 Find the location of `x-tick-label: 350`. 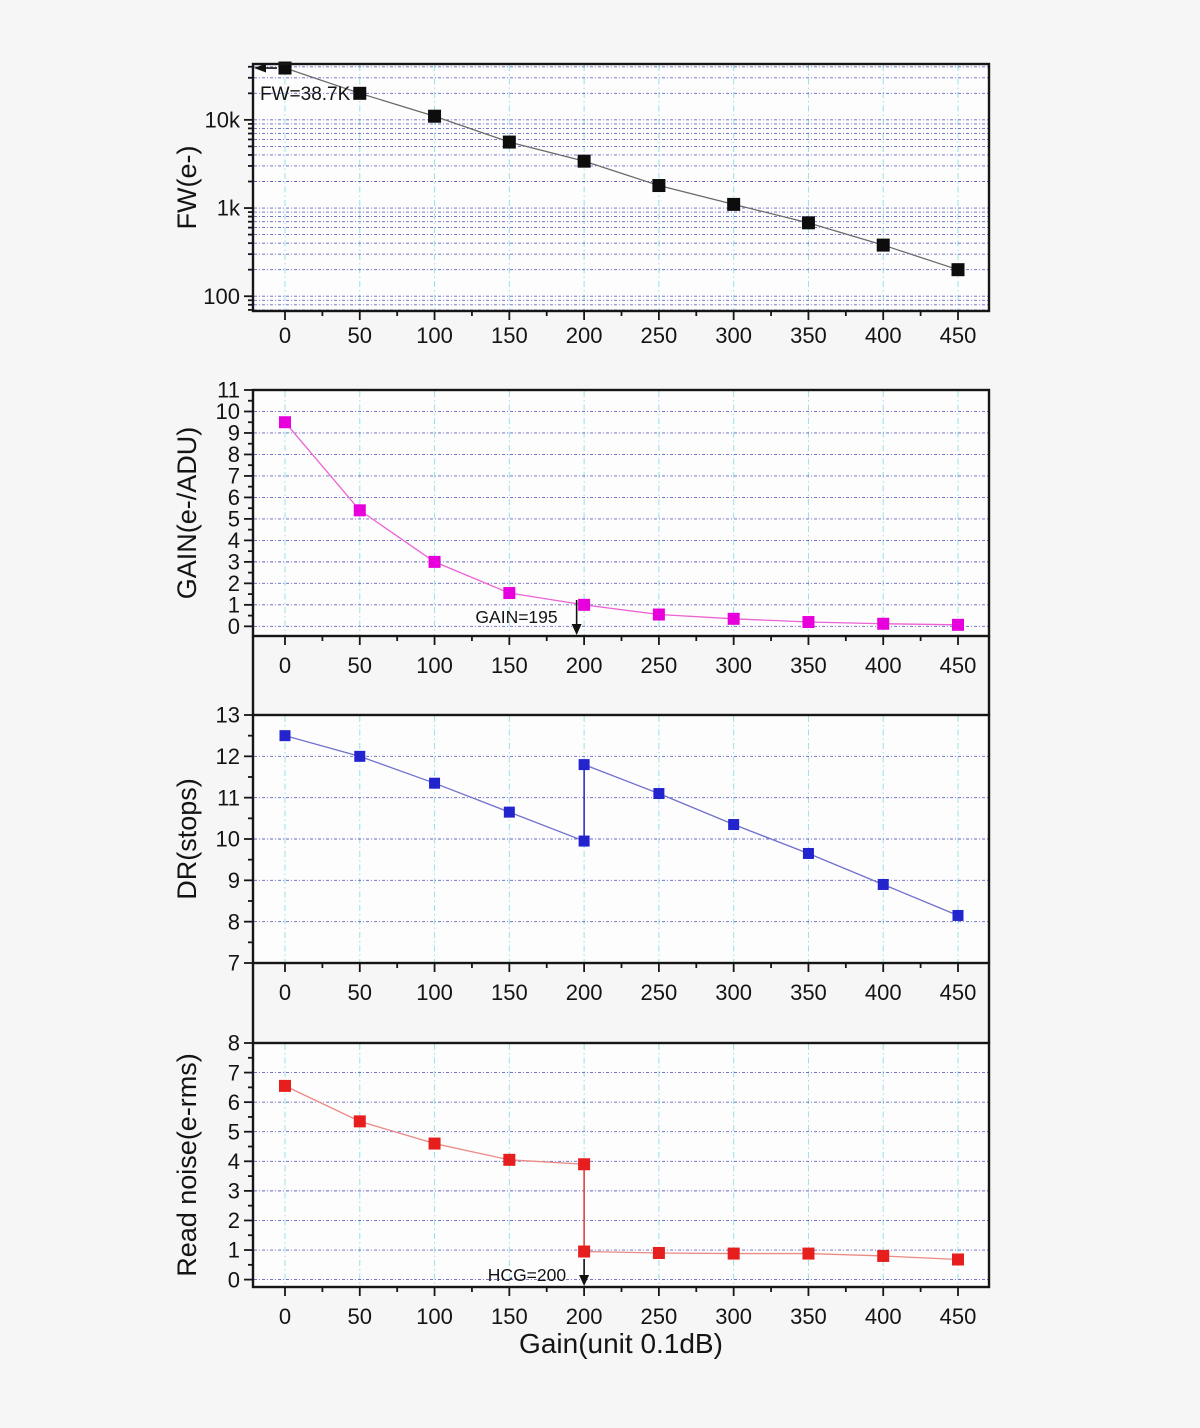

x-tick-label: 350 is located at coordinates (808, 665).